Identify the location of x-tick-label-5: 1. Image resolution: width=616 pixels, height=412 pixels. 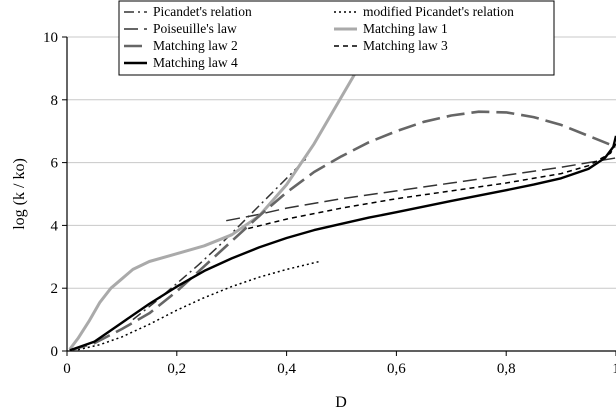
(614, 369).